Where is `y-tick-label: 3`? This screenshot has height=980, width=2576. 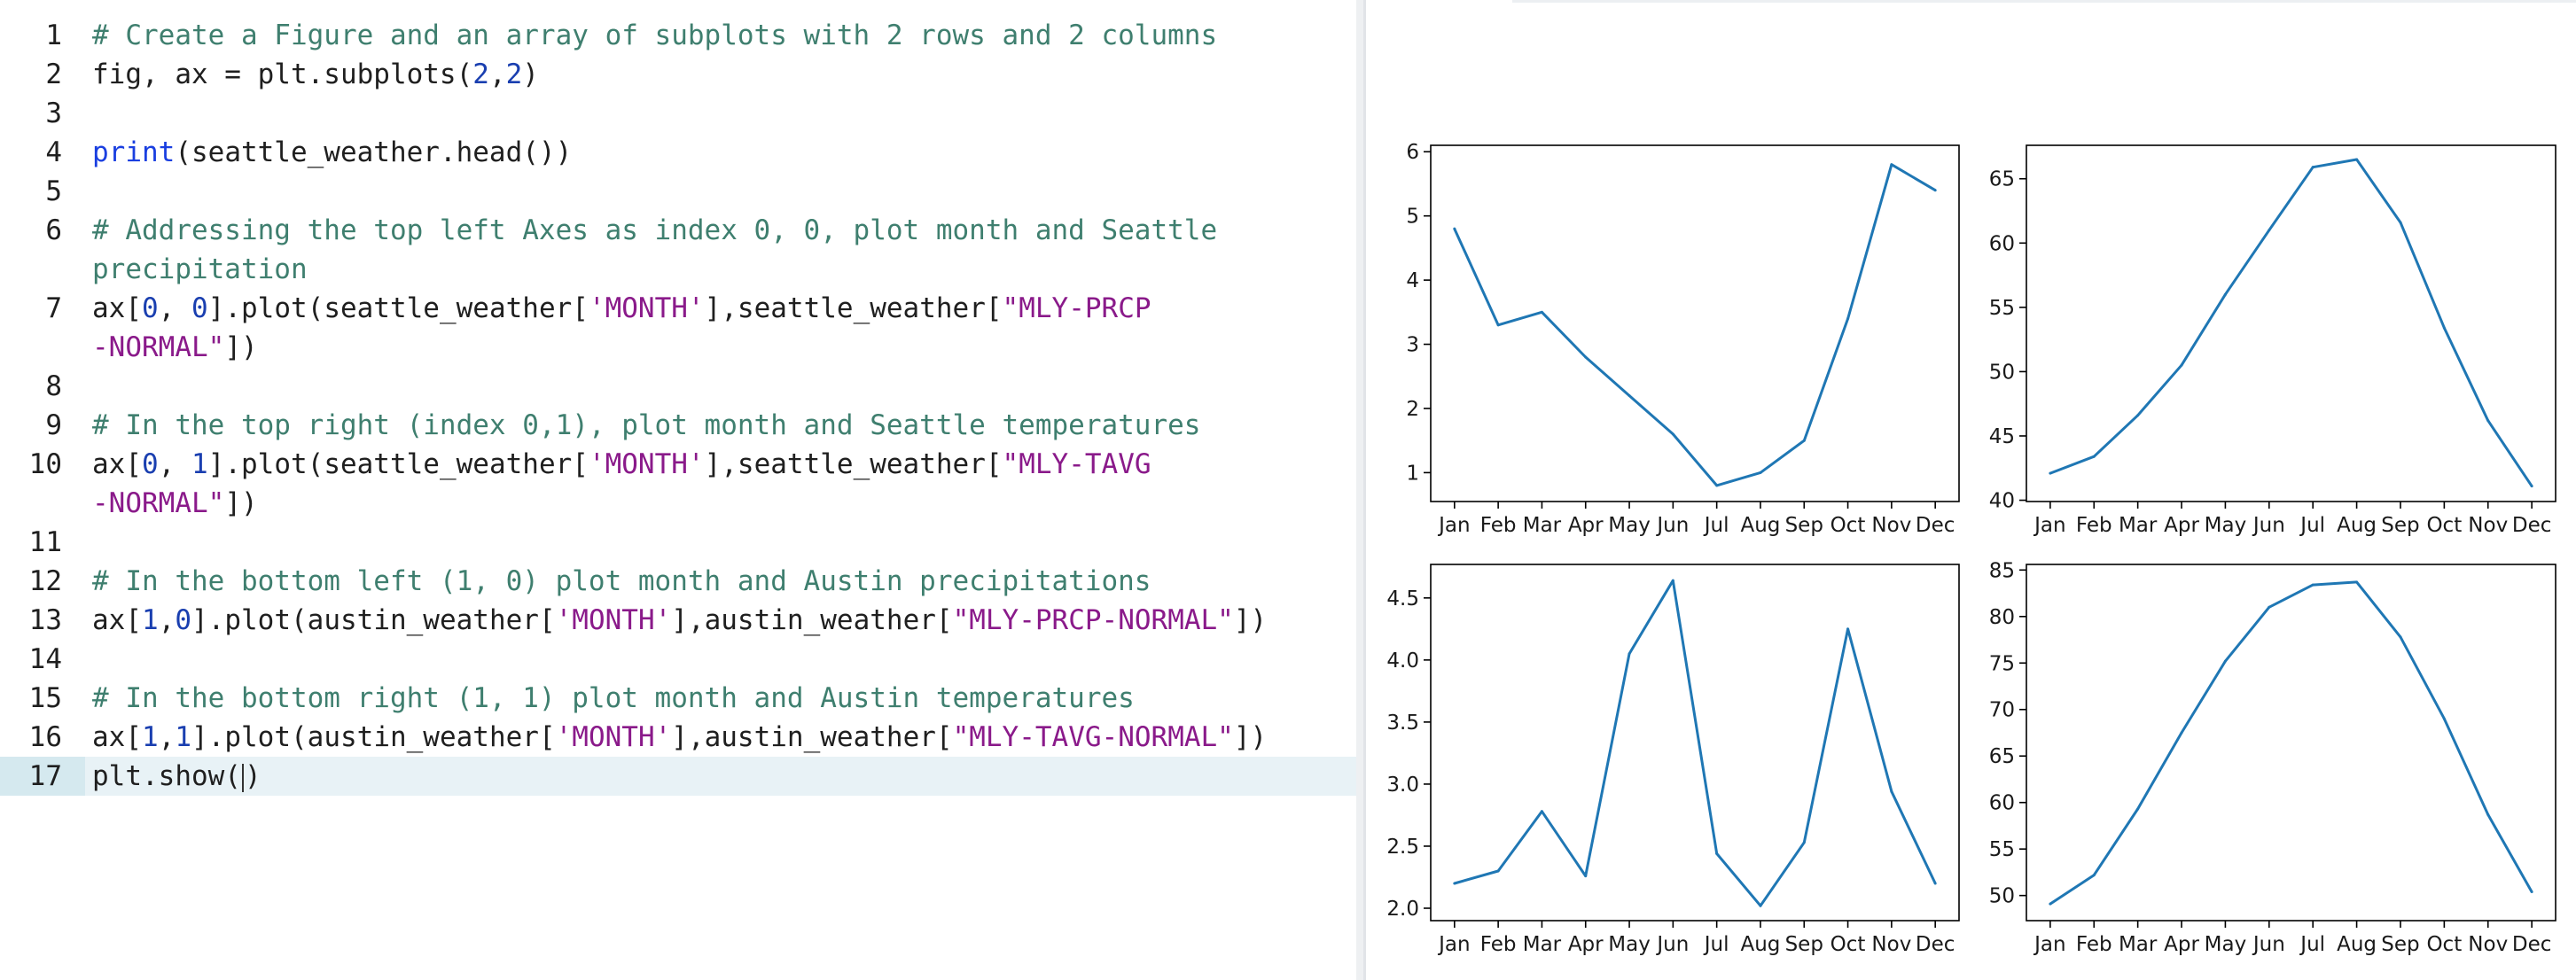
y-tick-label: 3 is located at coordinates (1412, 345).